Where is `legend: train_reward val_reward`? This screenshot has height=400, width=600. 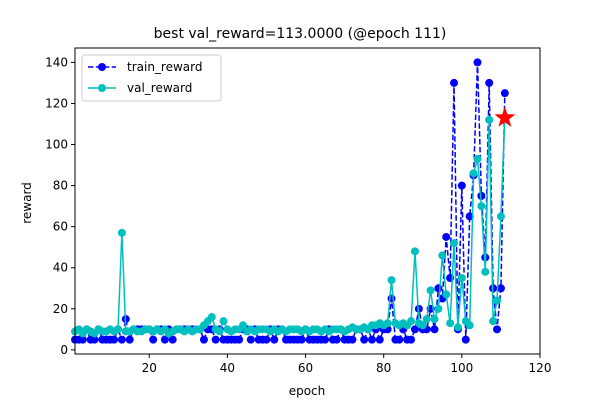 legend: train_reward val_reward is located at coordinates (151, 78).